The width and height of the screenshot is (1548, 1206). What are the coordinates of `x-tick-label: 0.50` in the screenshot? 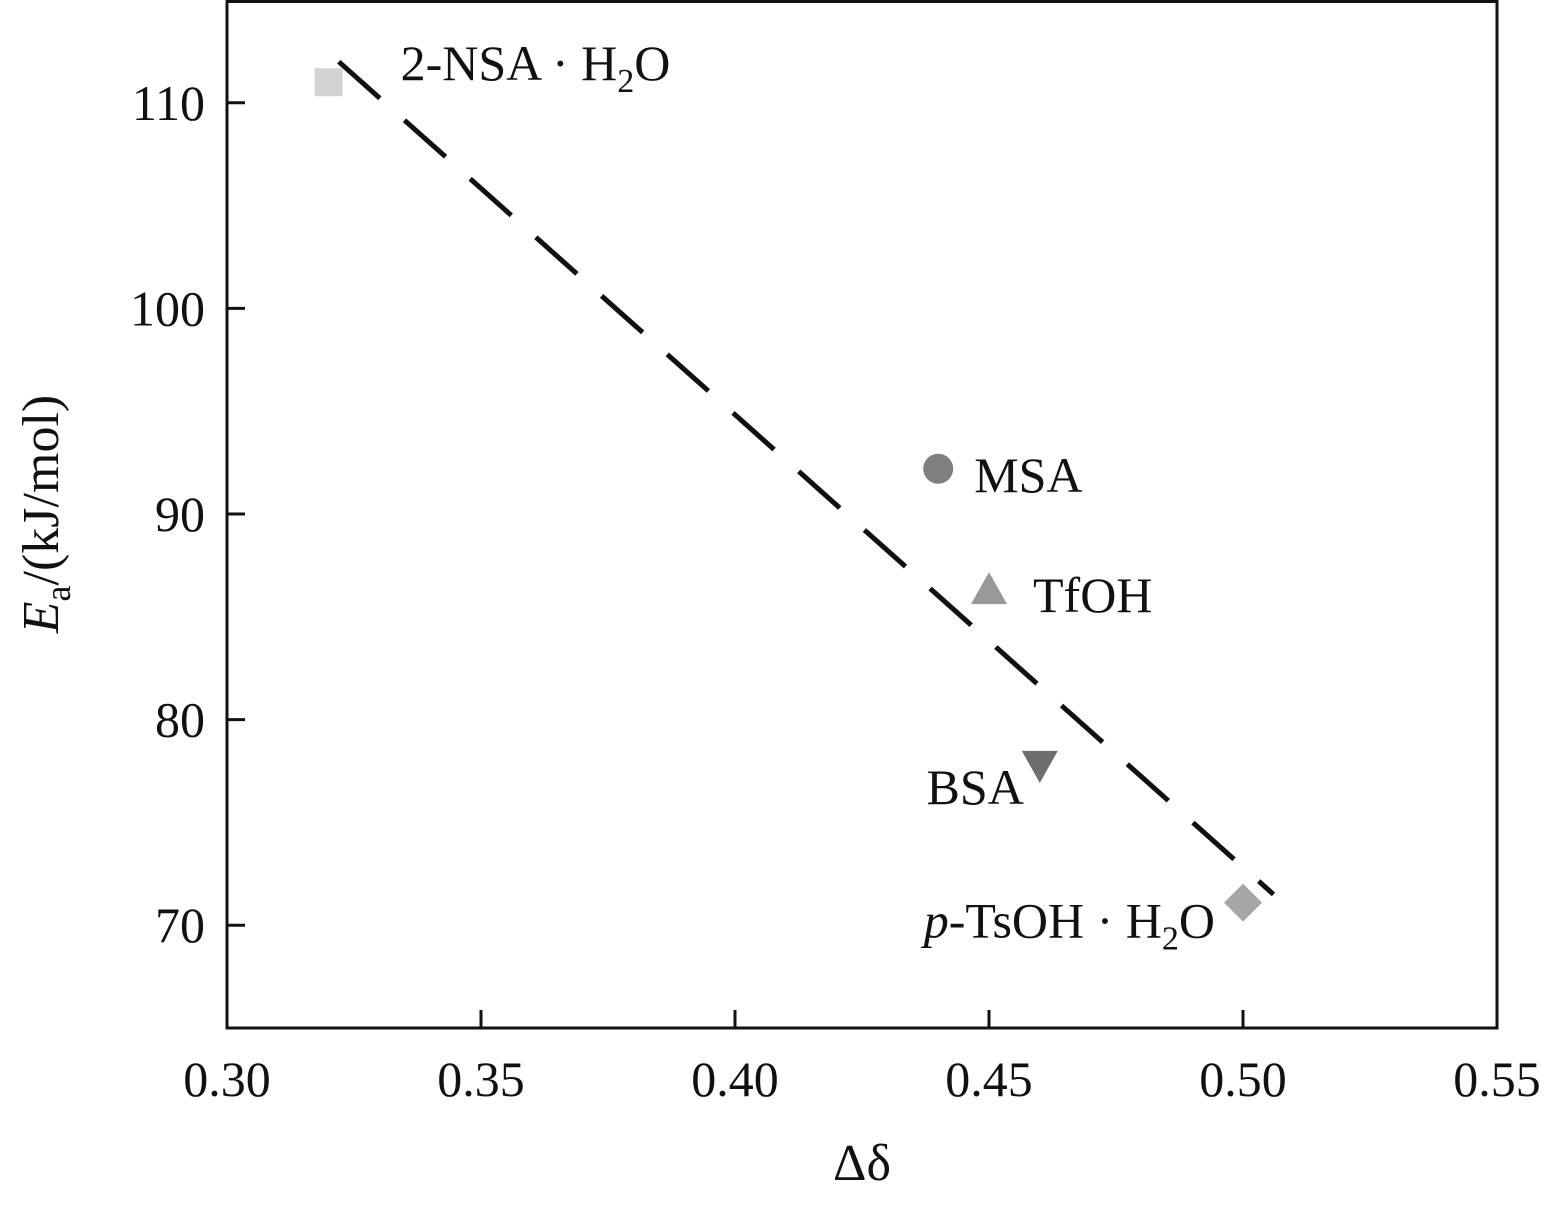 It's located at (1243, 1079).